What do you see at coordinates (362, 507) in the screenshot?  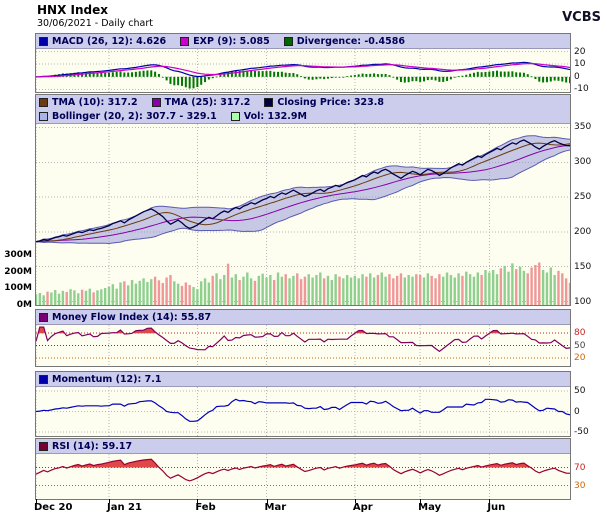 I see `x-axis-label: Apr` at bounding box center [362, 507].